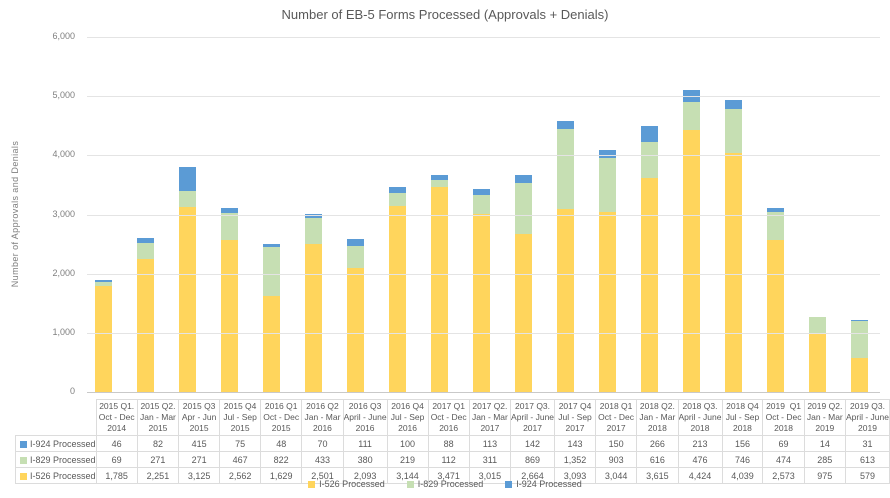  What do you see at coordinates (549, 484) in the screenshot?
I see `legend-label: I-924 Processed` at bounding box center [549, 484].